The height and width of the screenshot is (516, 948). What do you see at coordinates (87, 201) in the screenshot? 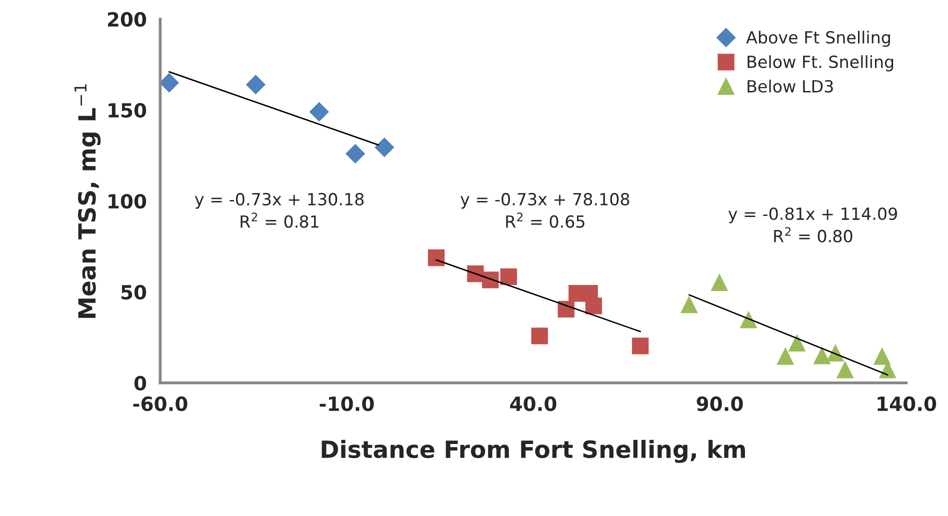
I see `y-axis-title: Mean TSS, mg L$^{−1}$` at bounding box center [87, 201].